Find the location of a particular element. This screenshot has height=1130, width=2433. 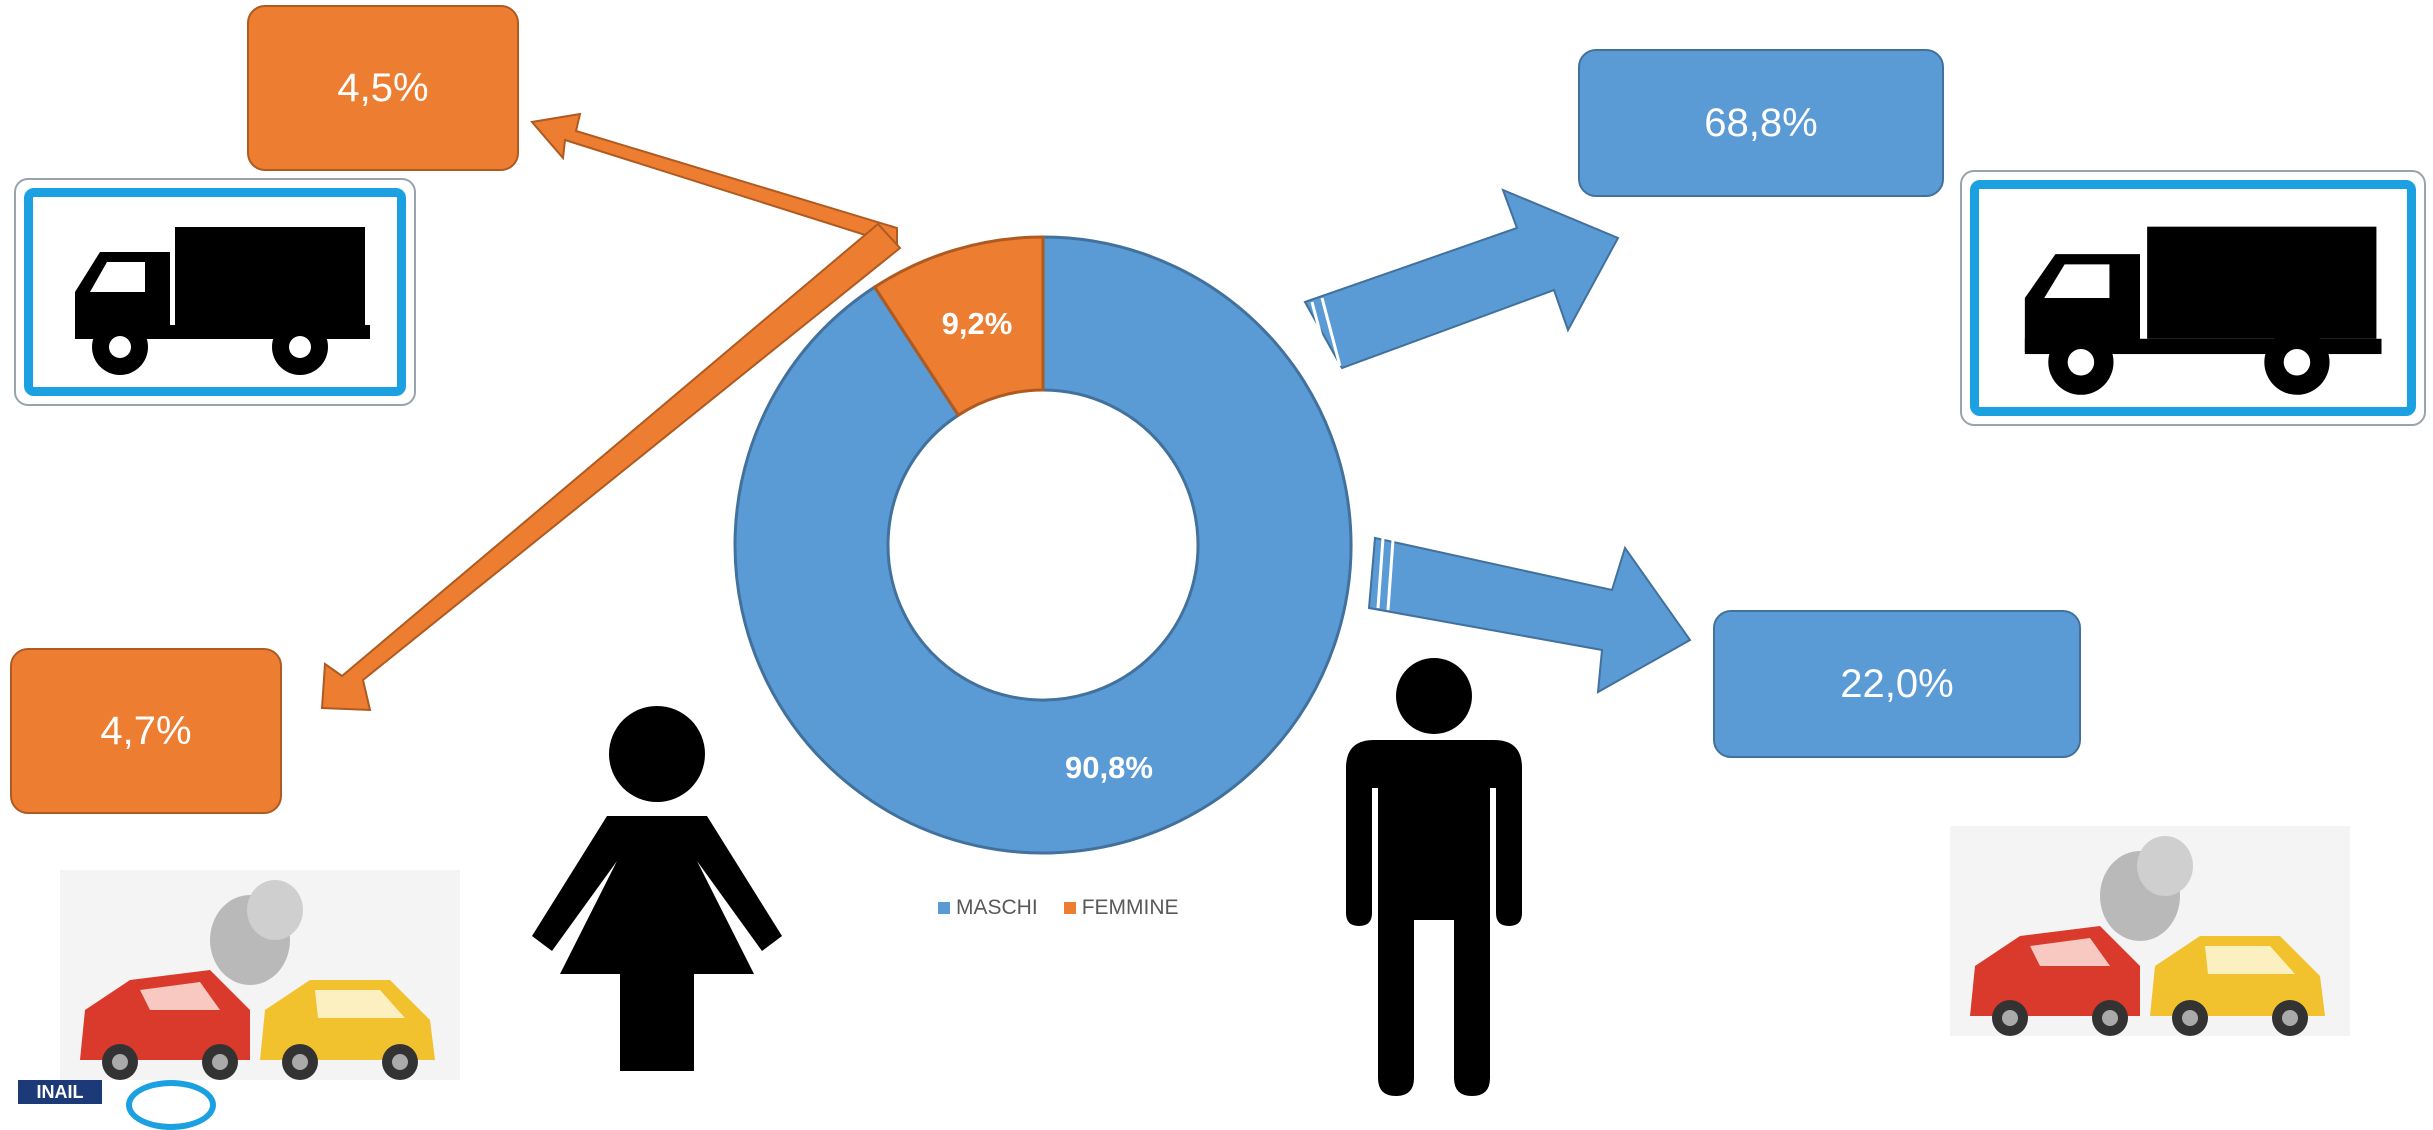

doughnut-slice-maschi is located at coordinates (1043, 545).